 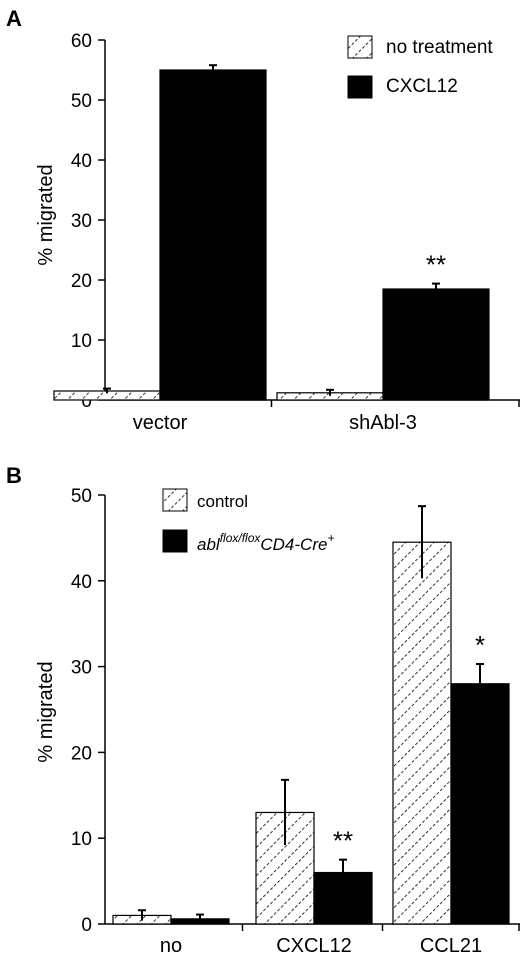 I want to click on bar-vector-cxcl12, so click(x=213, y=235).